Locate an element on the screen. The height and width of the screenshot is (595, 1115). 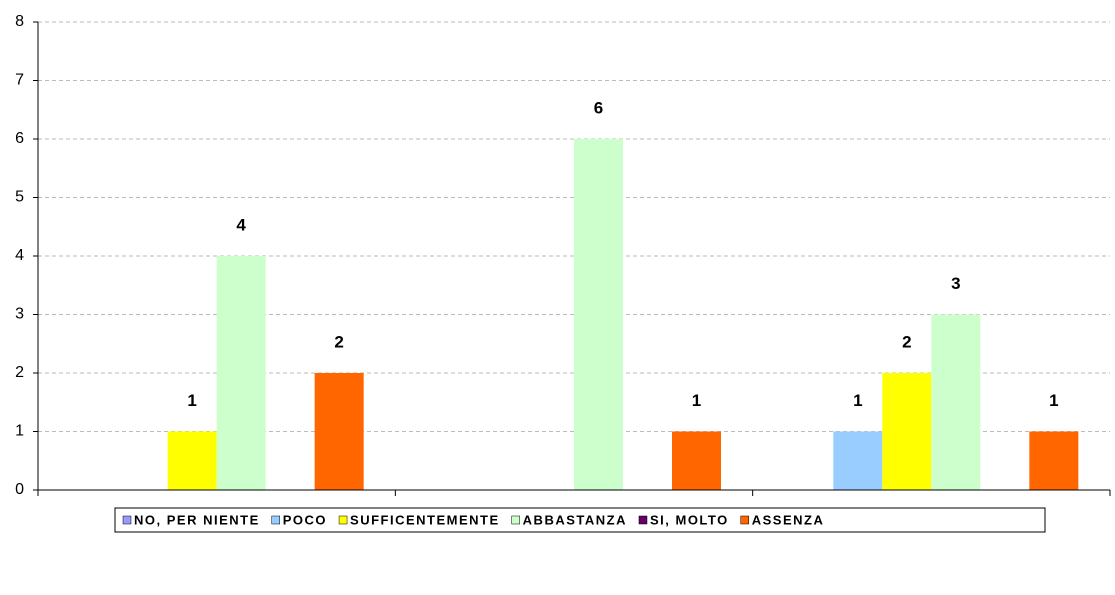
y-tick-label: 1 is located at coordinates (19, 431).